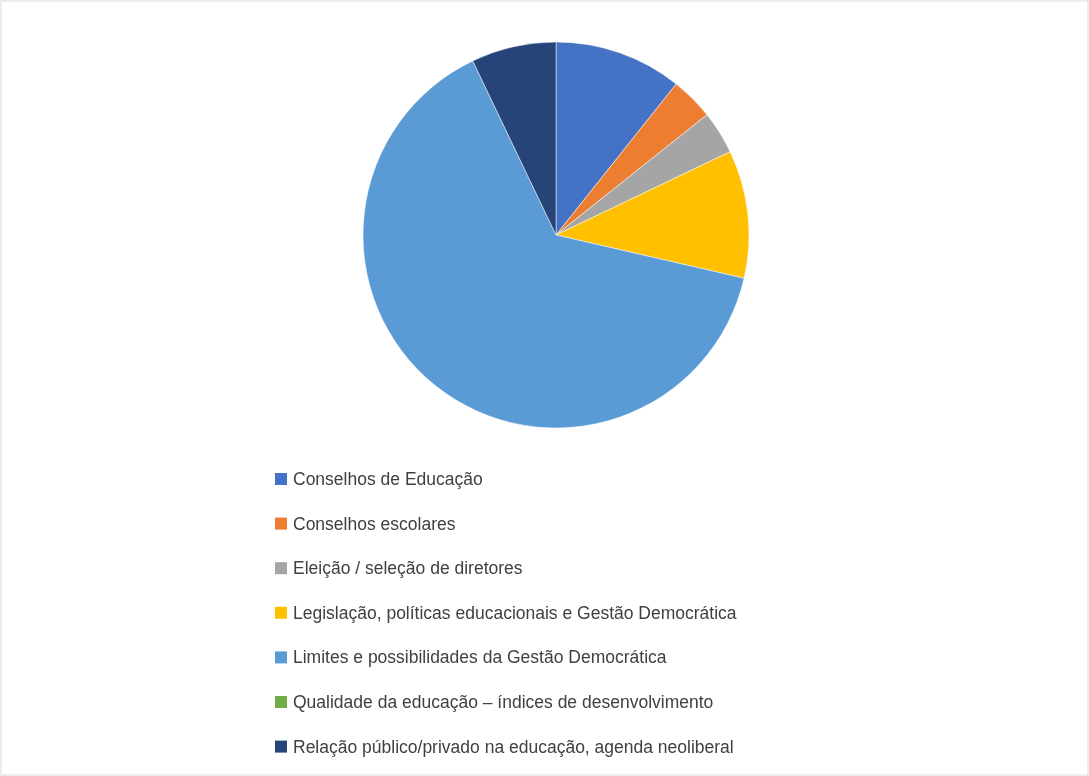 This screenshot has height=776, width=1089. Describe the element at coordinates (513, 746) in the screenshot. I see `legend-label: Relação público/privado na educação, agenda neoliberal` at that location.